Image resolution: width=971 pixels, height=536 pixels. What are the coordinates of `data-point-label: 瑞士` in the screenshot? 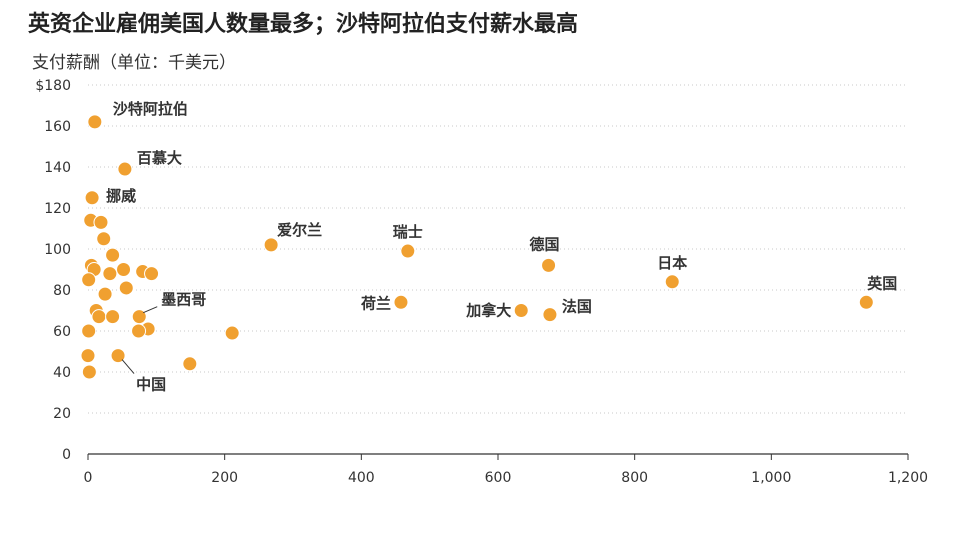 It's located at (408, 232).